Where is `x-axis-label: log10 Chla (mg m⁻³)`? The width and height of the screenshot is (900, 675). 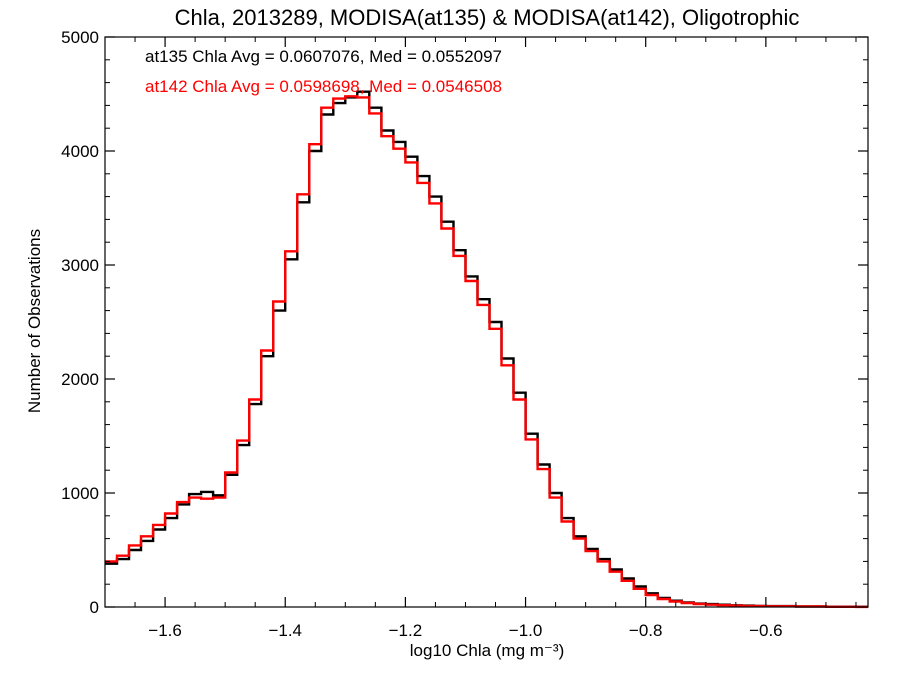
x-axis-label: log10 Chla (mg m⁻³) is located at coordinates (487, 650).